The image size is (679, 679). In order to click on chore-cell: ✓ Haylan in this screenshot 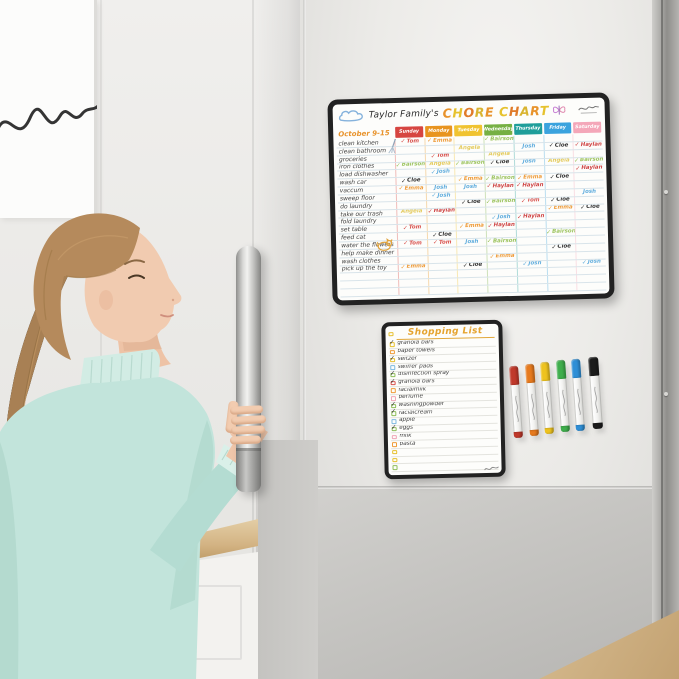, I will do `click(588, 168)`.